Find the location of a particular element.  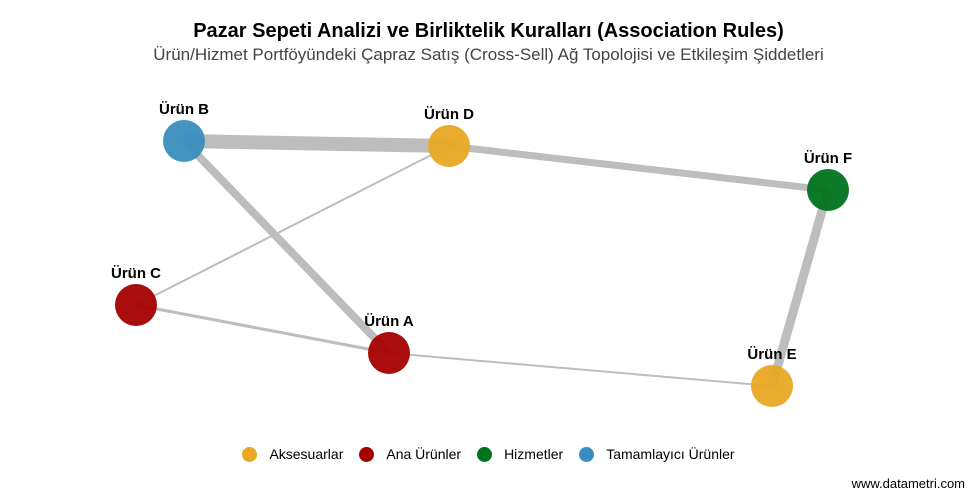

node-b: Ürün B is located at coordinates (184, 131).